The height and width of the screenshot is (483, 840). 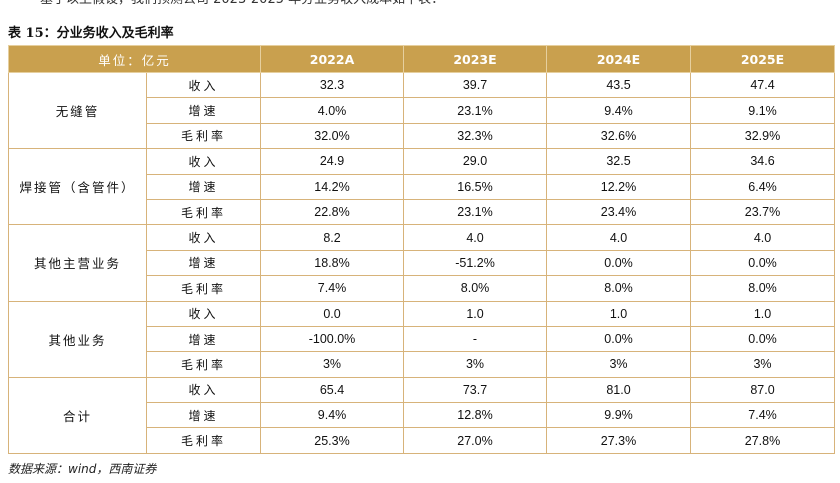 What do you see at coordinates (332, 59) in the screenshot?
I see `year-header: 2022A` at bounding box center [332, 59].